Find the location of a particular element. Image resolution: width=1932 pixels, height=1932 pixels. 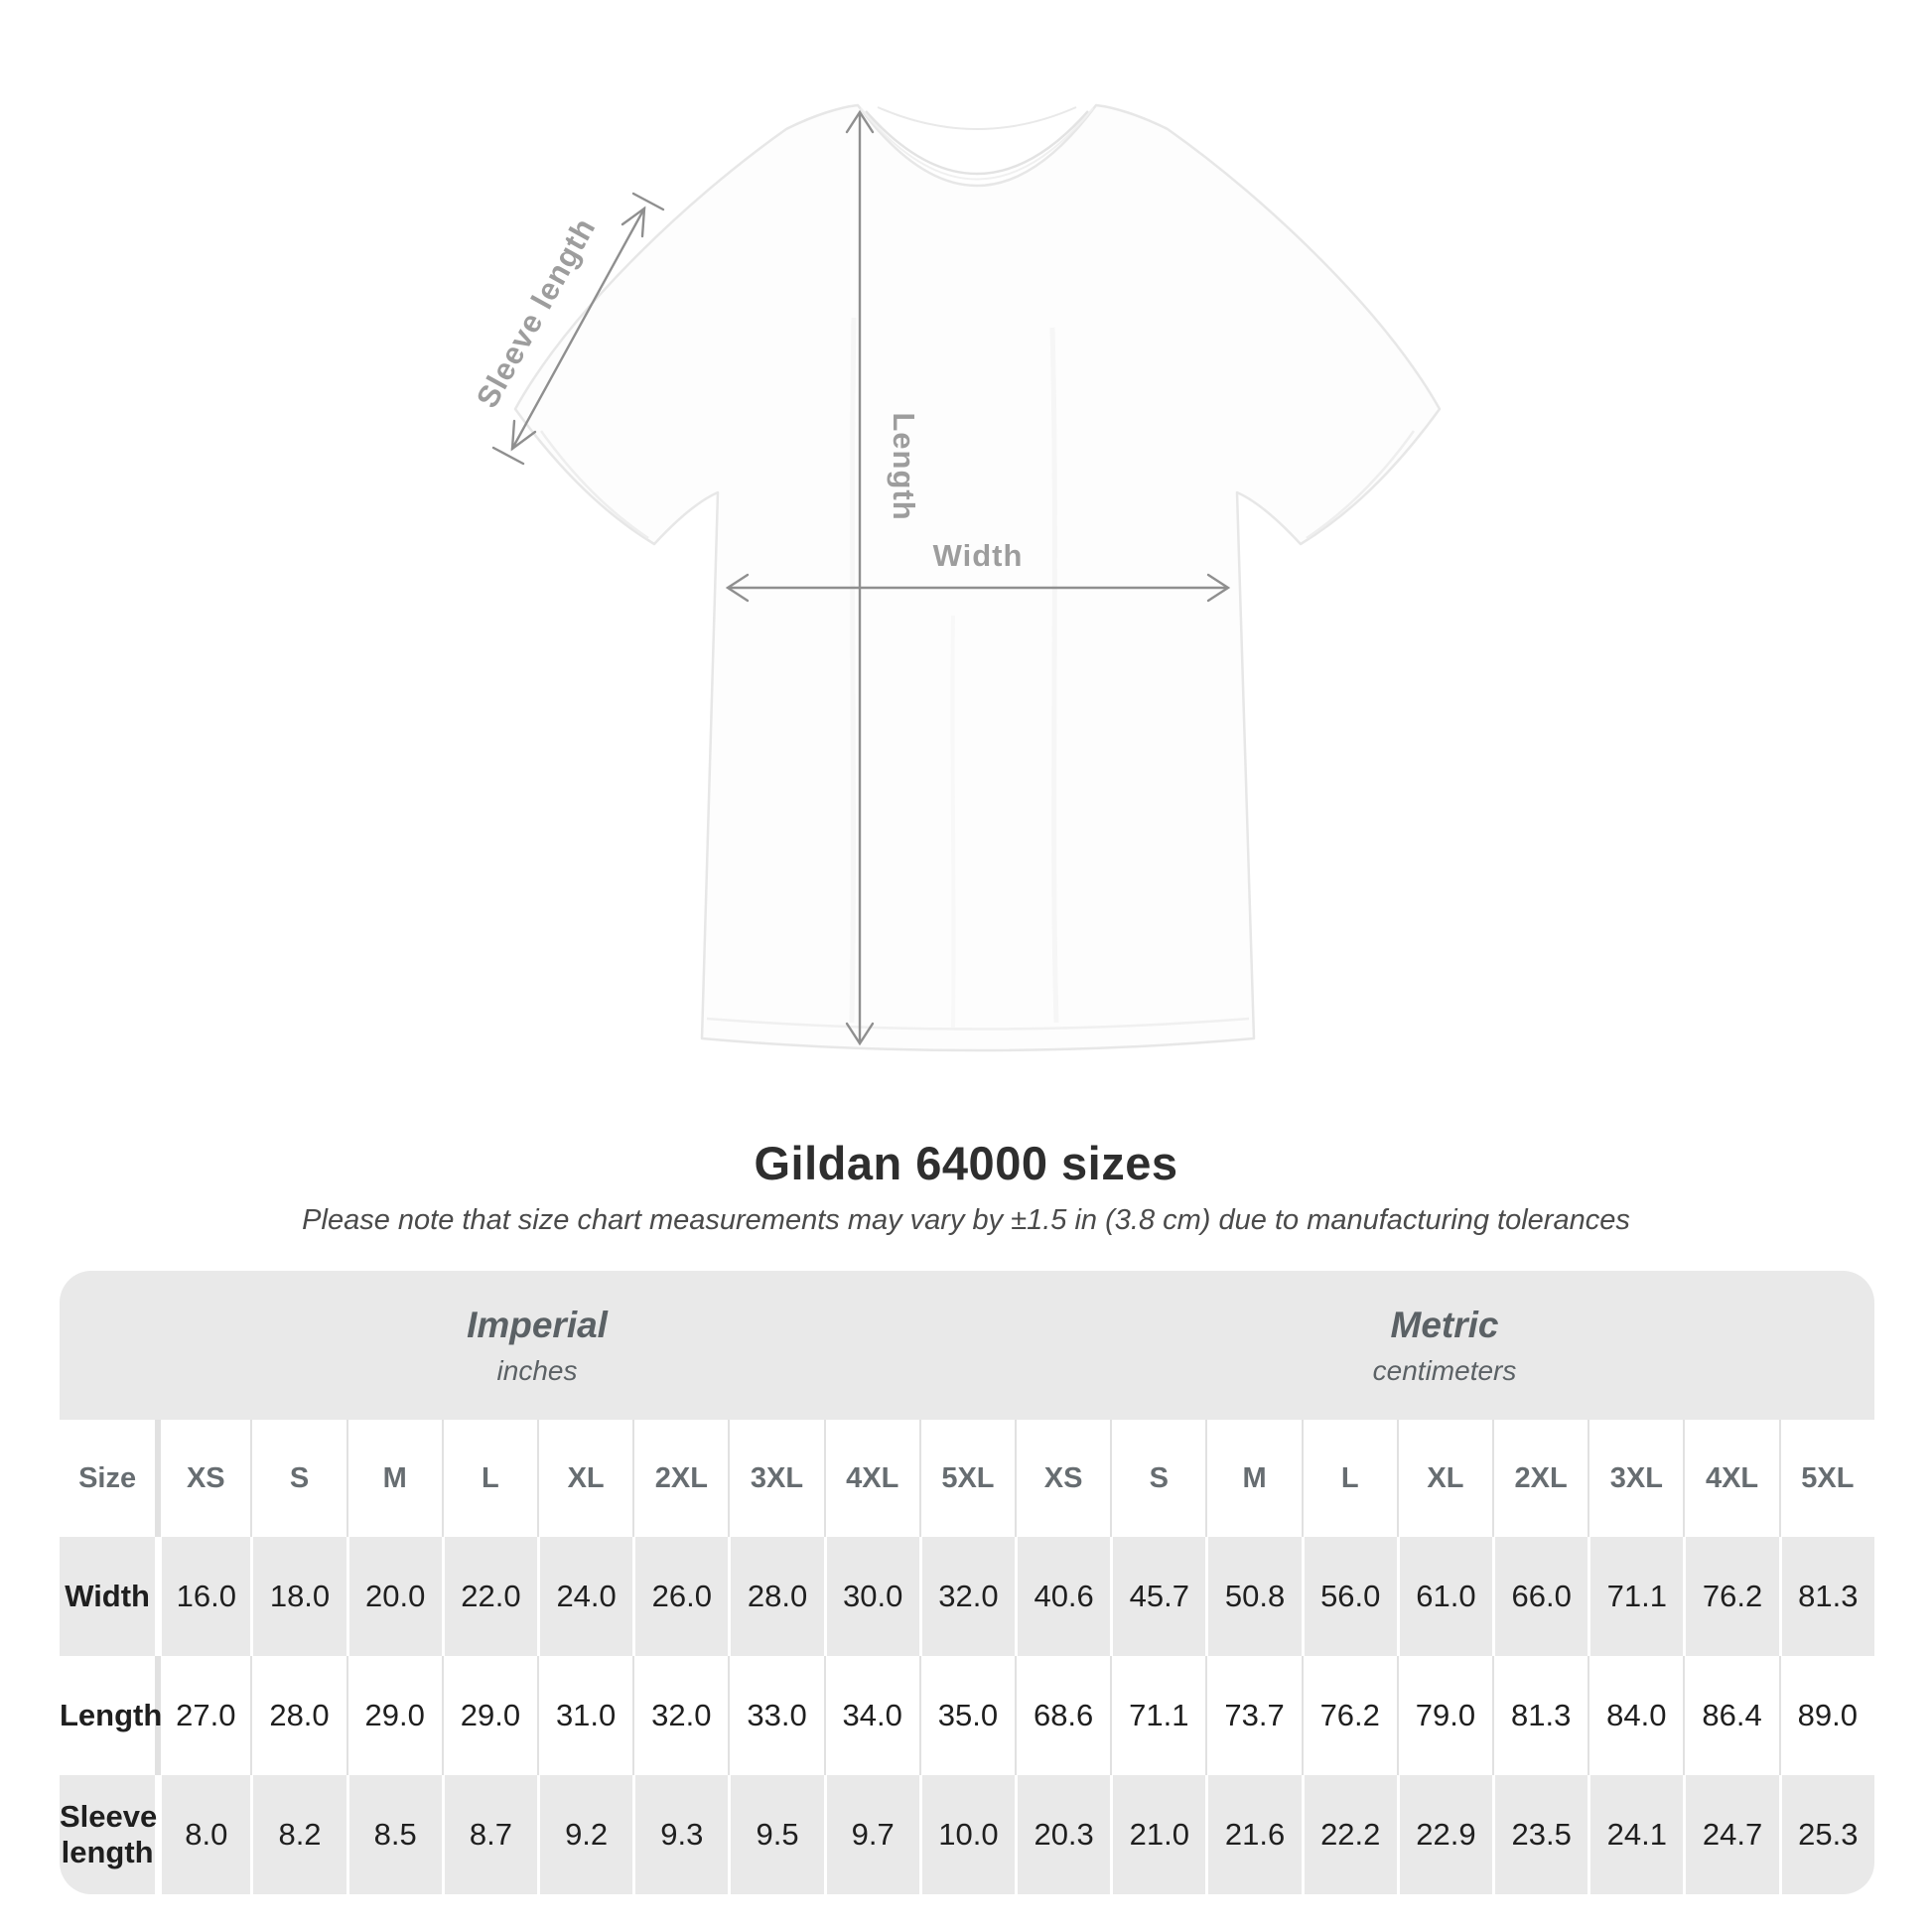

table-cell: 25.3 is located at coordinates (1826, 1835).